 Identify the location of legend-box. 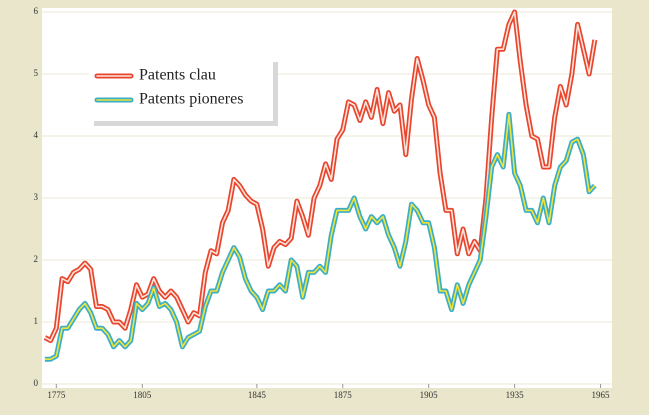
(181, 89).